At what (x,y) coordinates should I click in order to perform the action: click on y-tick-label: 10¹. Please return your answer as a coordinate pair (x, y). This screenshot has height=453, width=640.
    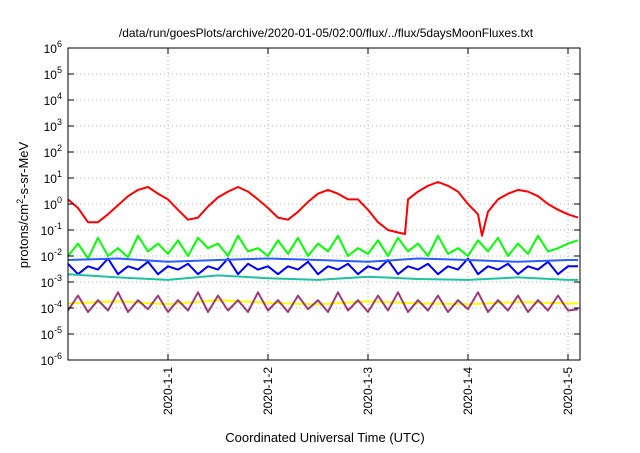
    Looking at the image, I should click on (53, 177).